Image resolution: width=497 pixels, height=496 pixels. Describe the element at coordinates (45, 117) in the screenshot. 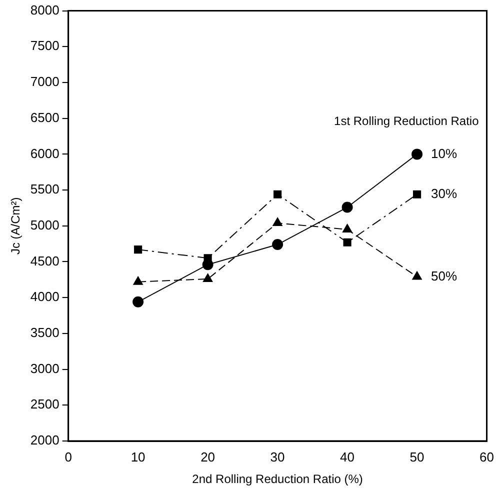

I see `y-tick-label: 6500` at that location.